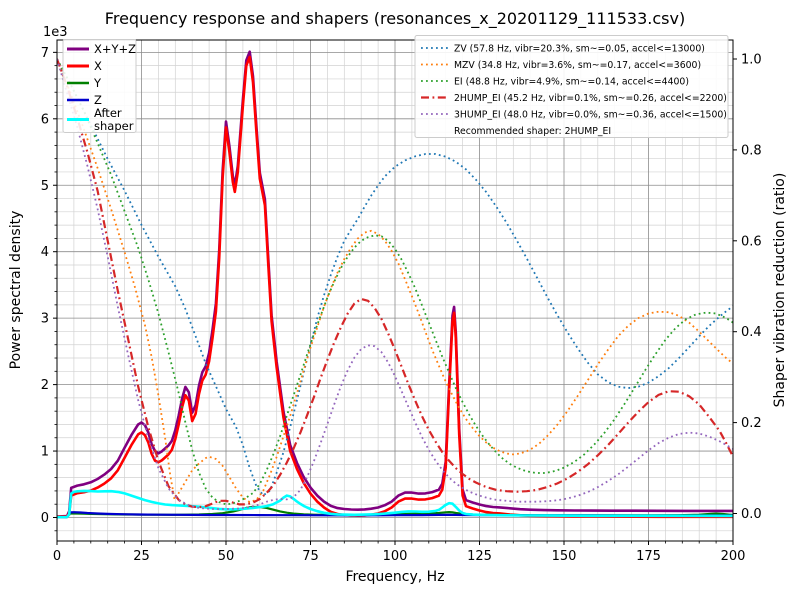  Describe the element at coordinates (45, 252) in the screenshot. I see `y-left-tick-label: 4` at that location.